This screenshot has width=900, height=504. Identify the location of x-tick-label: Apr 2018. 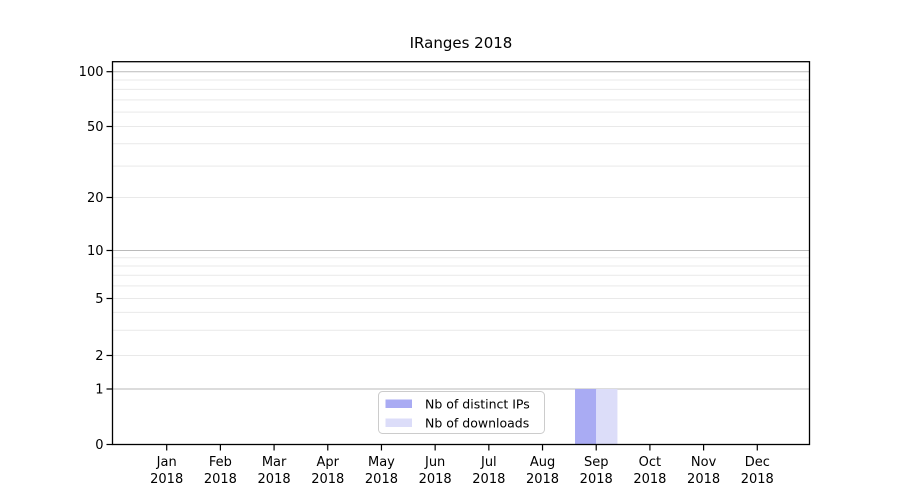
(327, 471).